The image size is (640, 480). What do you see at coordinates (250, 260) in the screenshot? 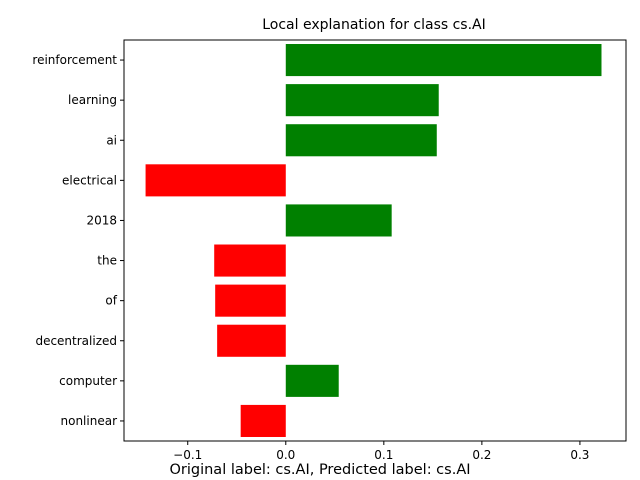
I see `bar-the` at bounding box center [250, 260].